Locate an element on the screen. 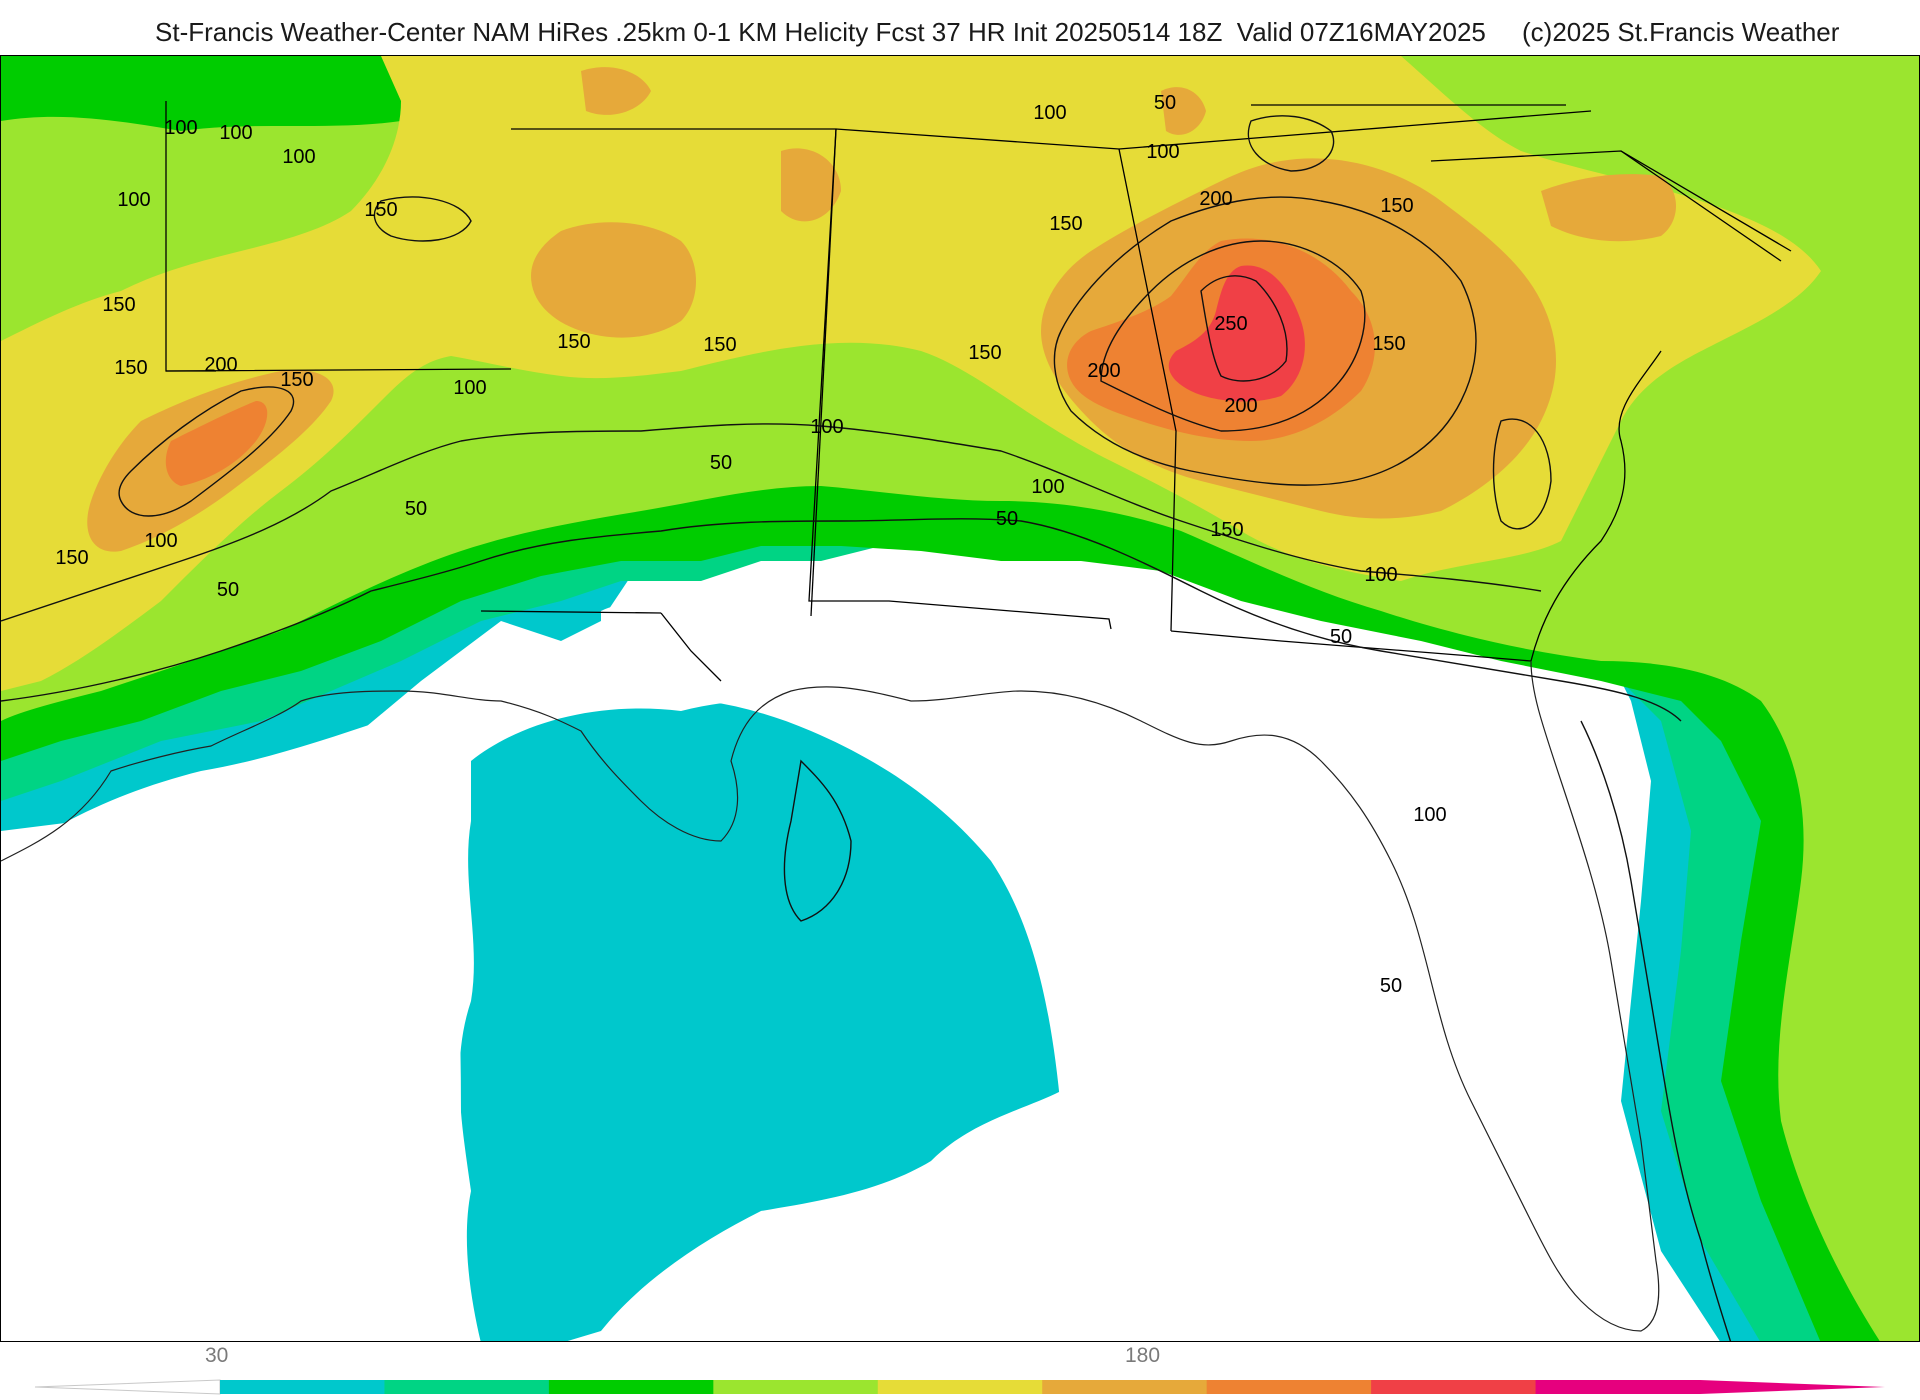 The image size is (1920, 1400). legend-colorbar is located at coordinates (959, 1387).